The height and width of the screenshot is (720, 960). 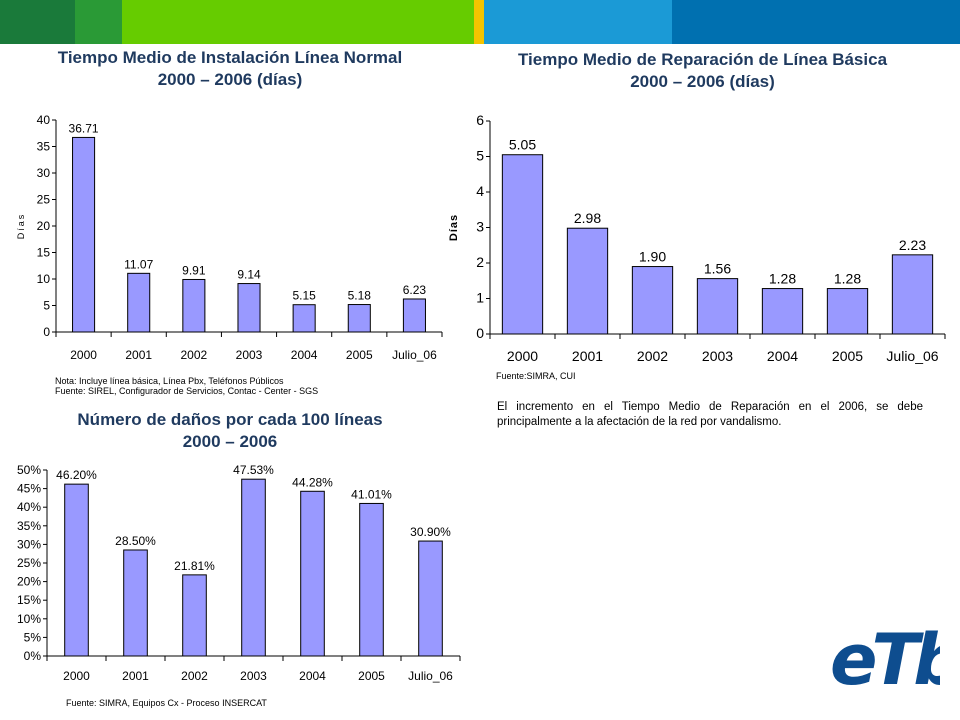 I want to click on chart2-y-tick-label: 3, so click(x=480, y=227).